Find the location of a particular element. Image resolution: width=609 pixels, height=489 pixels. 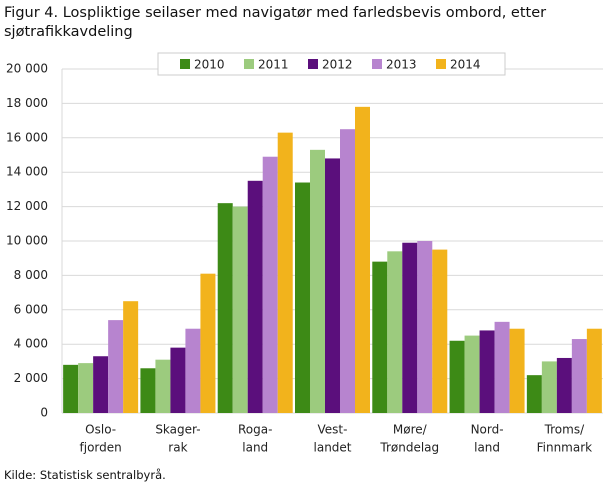

y-tick-label: 10 000 is located at coordinates (27, 241).